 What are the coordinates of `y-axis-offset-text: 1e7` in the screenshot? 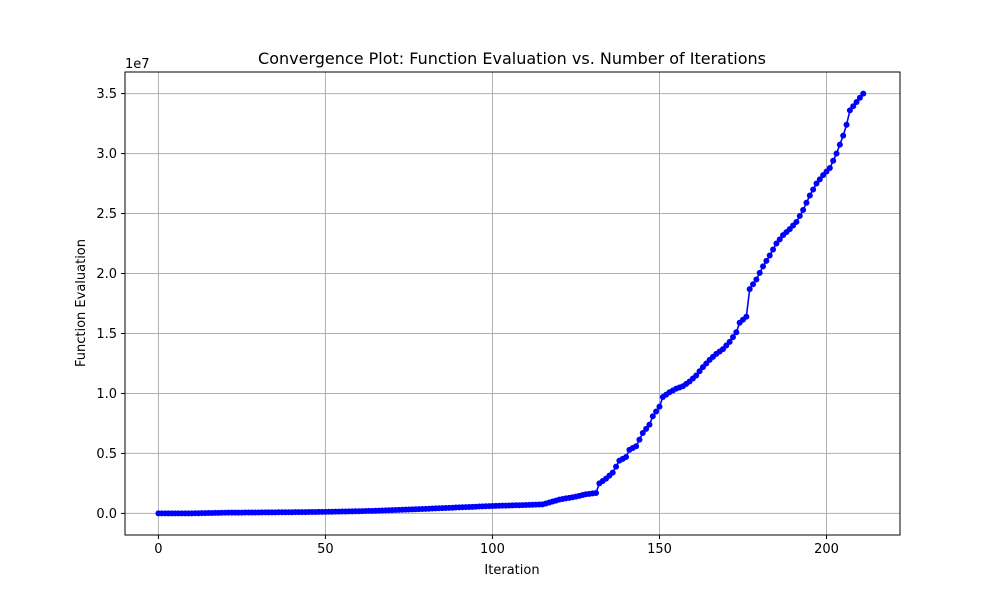 It's located at (137, 64).